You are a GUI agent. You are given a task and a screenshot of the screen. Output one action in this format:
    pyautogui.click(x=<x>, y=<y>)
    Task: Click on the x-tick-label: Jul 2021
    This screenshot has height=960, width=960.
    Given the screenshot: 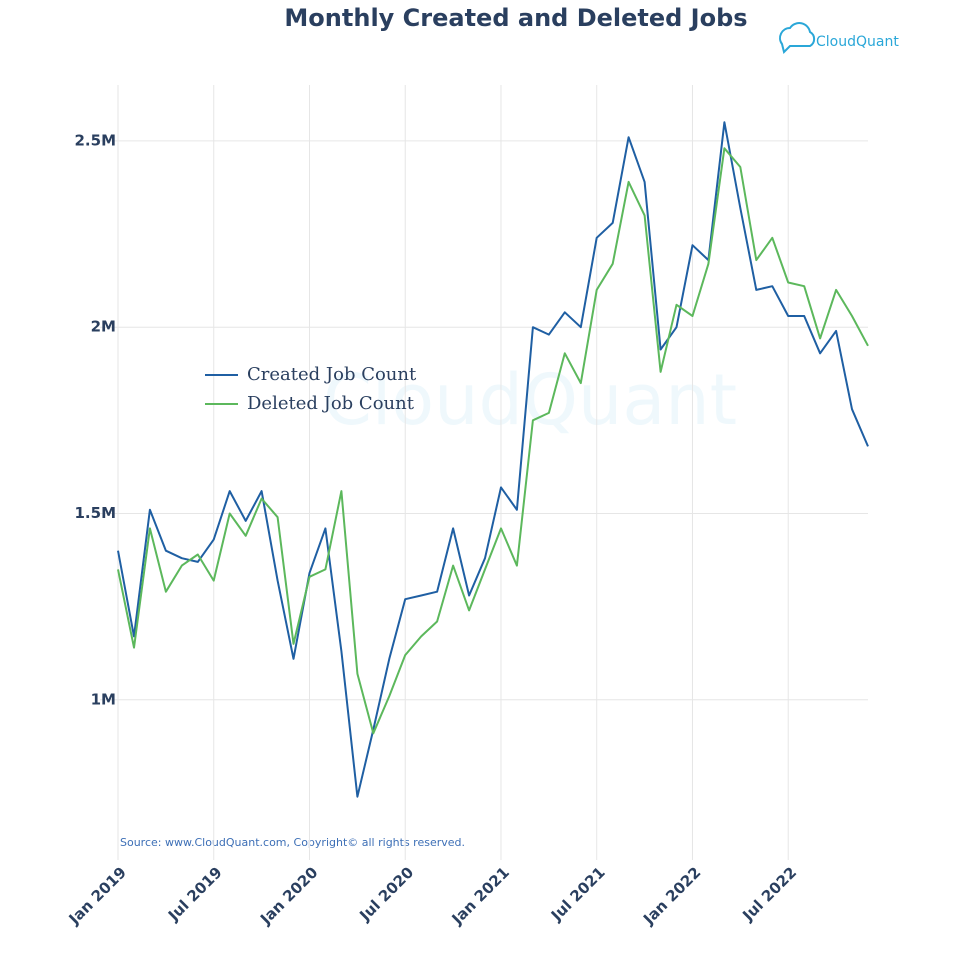 What is the action you would take?
    pyautogui.click(x=578, y=894)
    